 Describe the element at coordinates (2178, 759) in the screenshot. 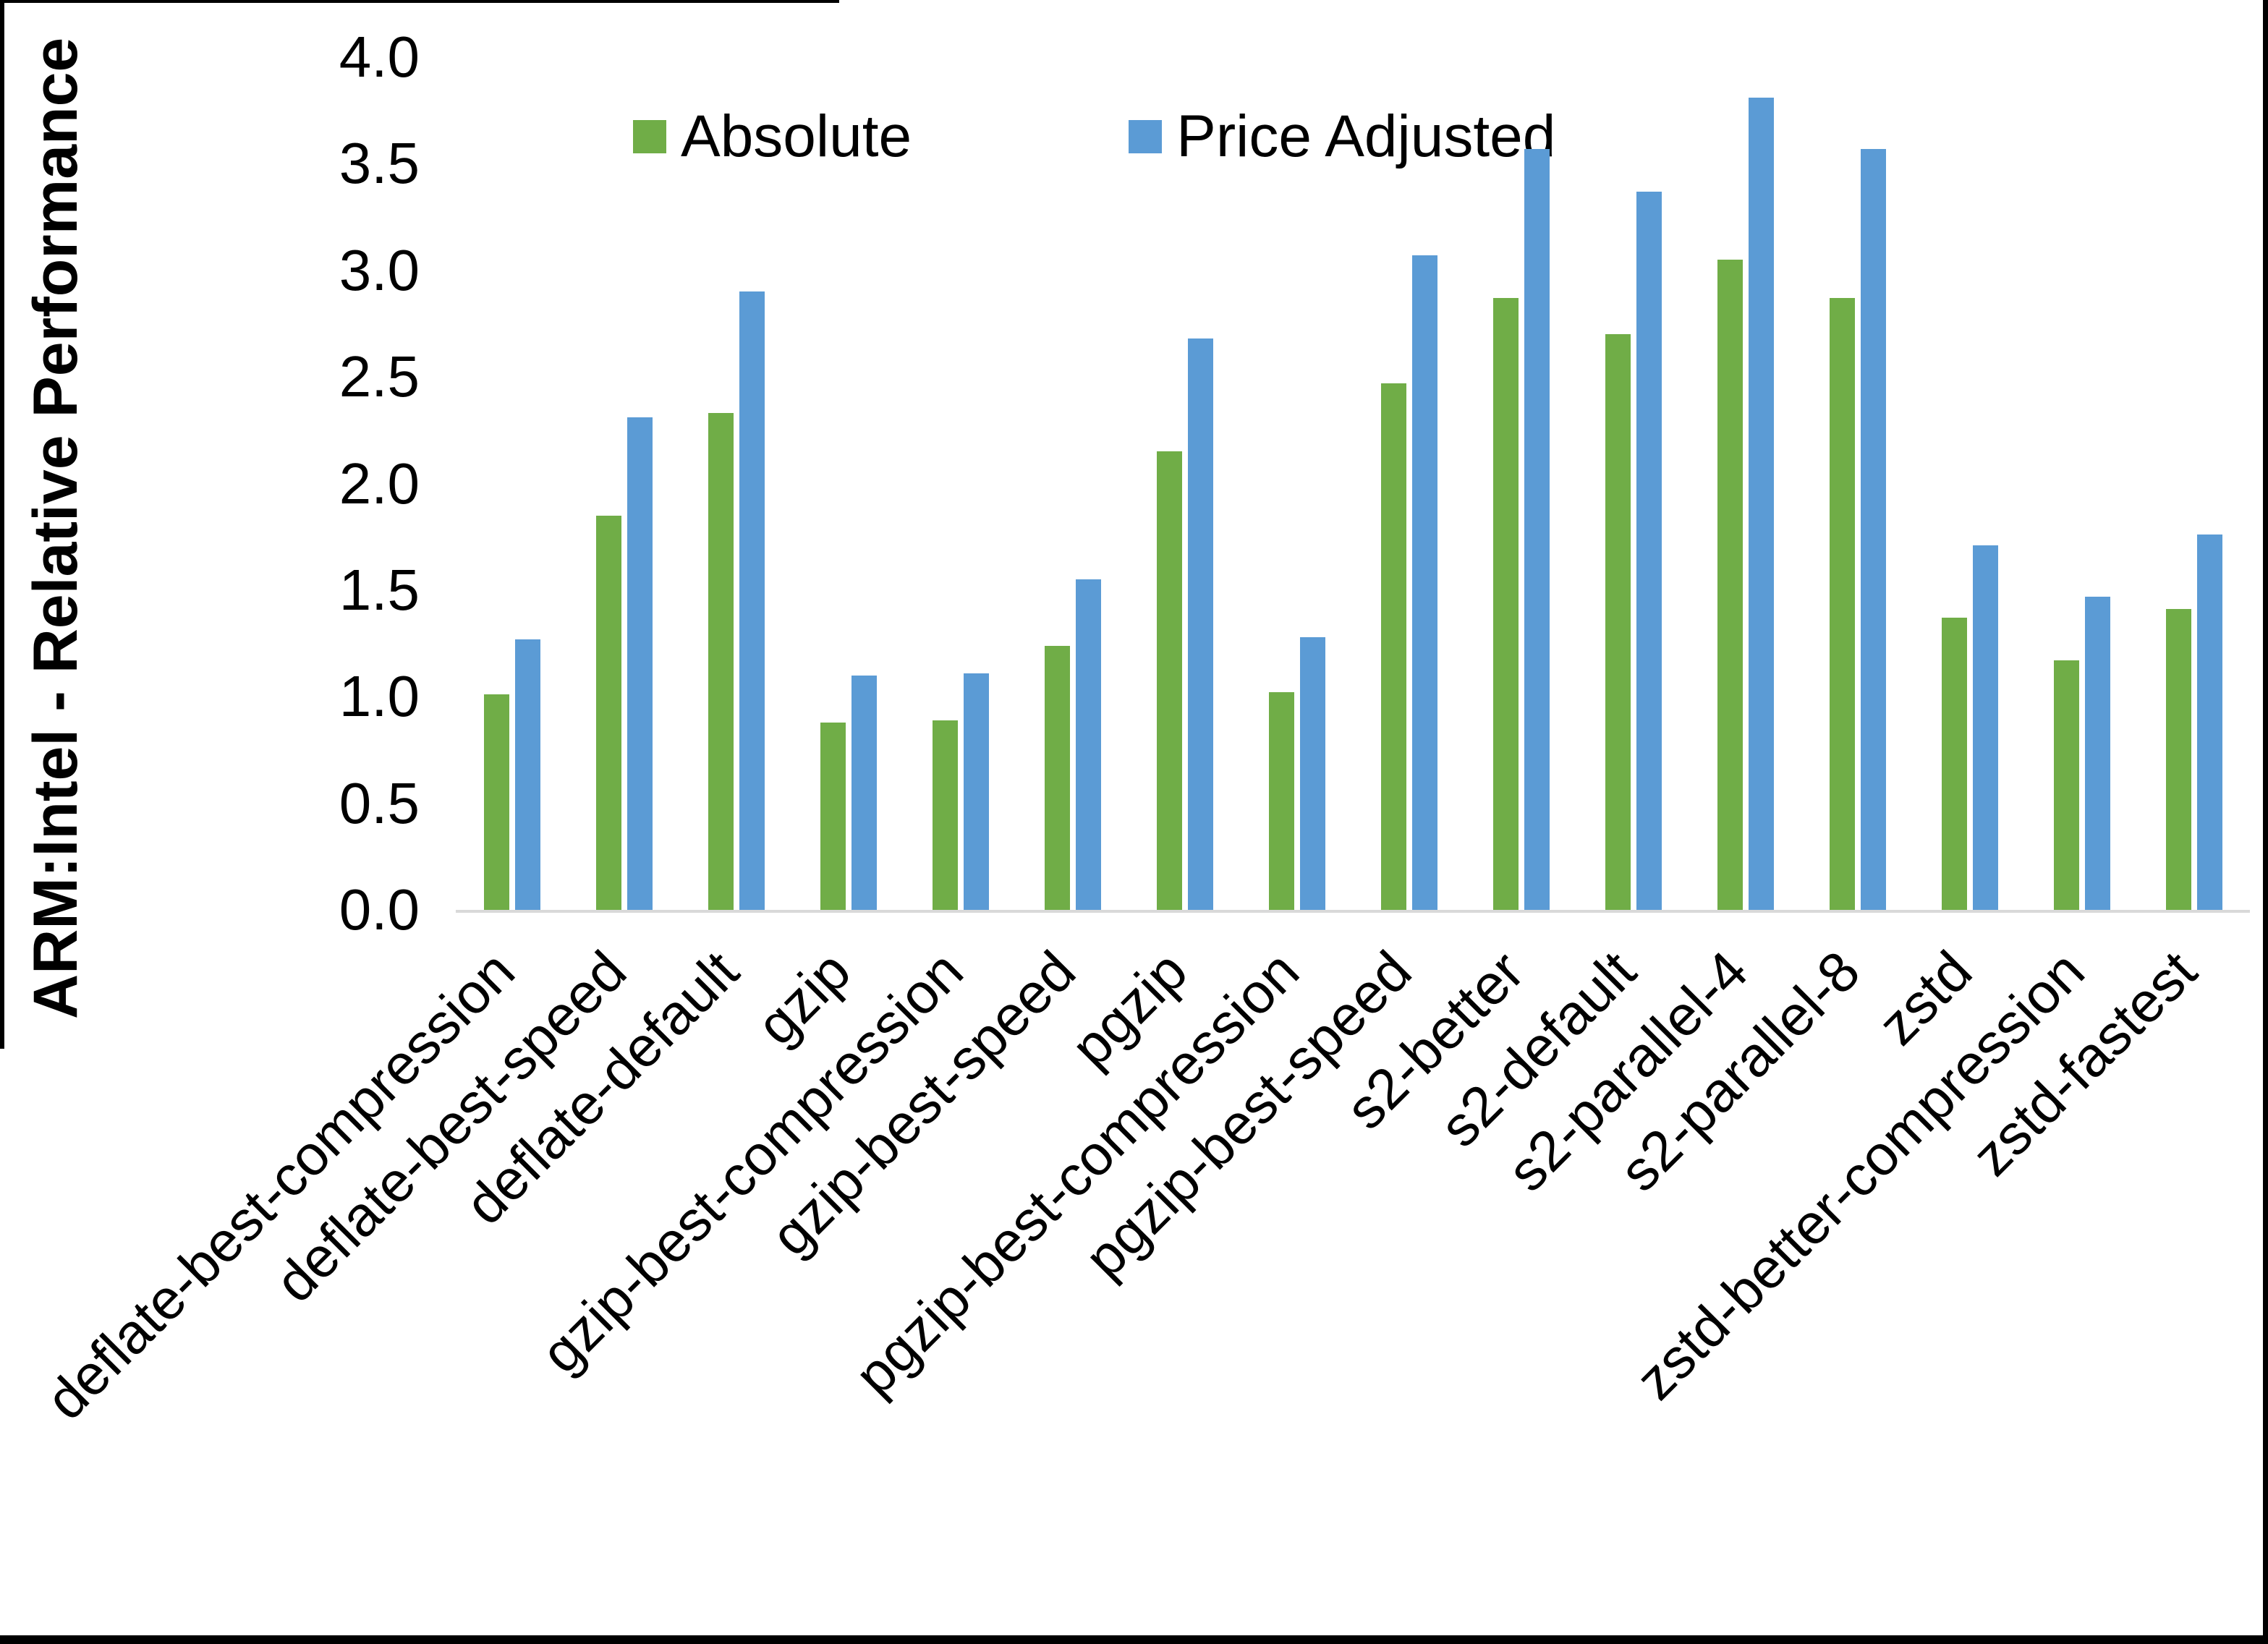

I see `bar-absolute-zstd-fastest` at that location.